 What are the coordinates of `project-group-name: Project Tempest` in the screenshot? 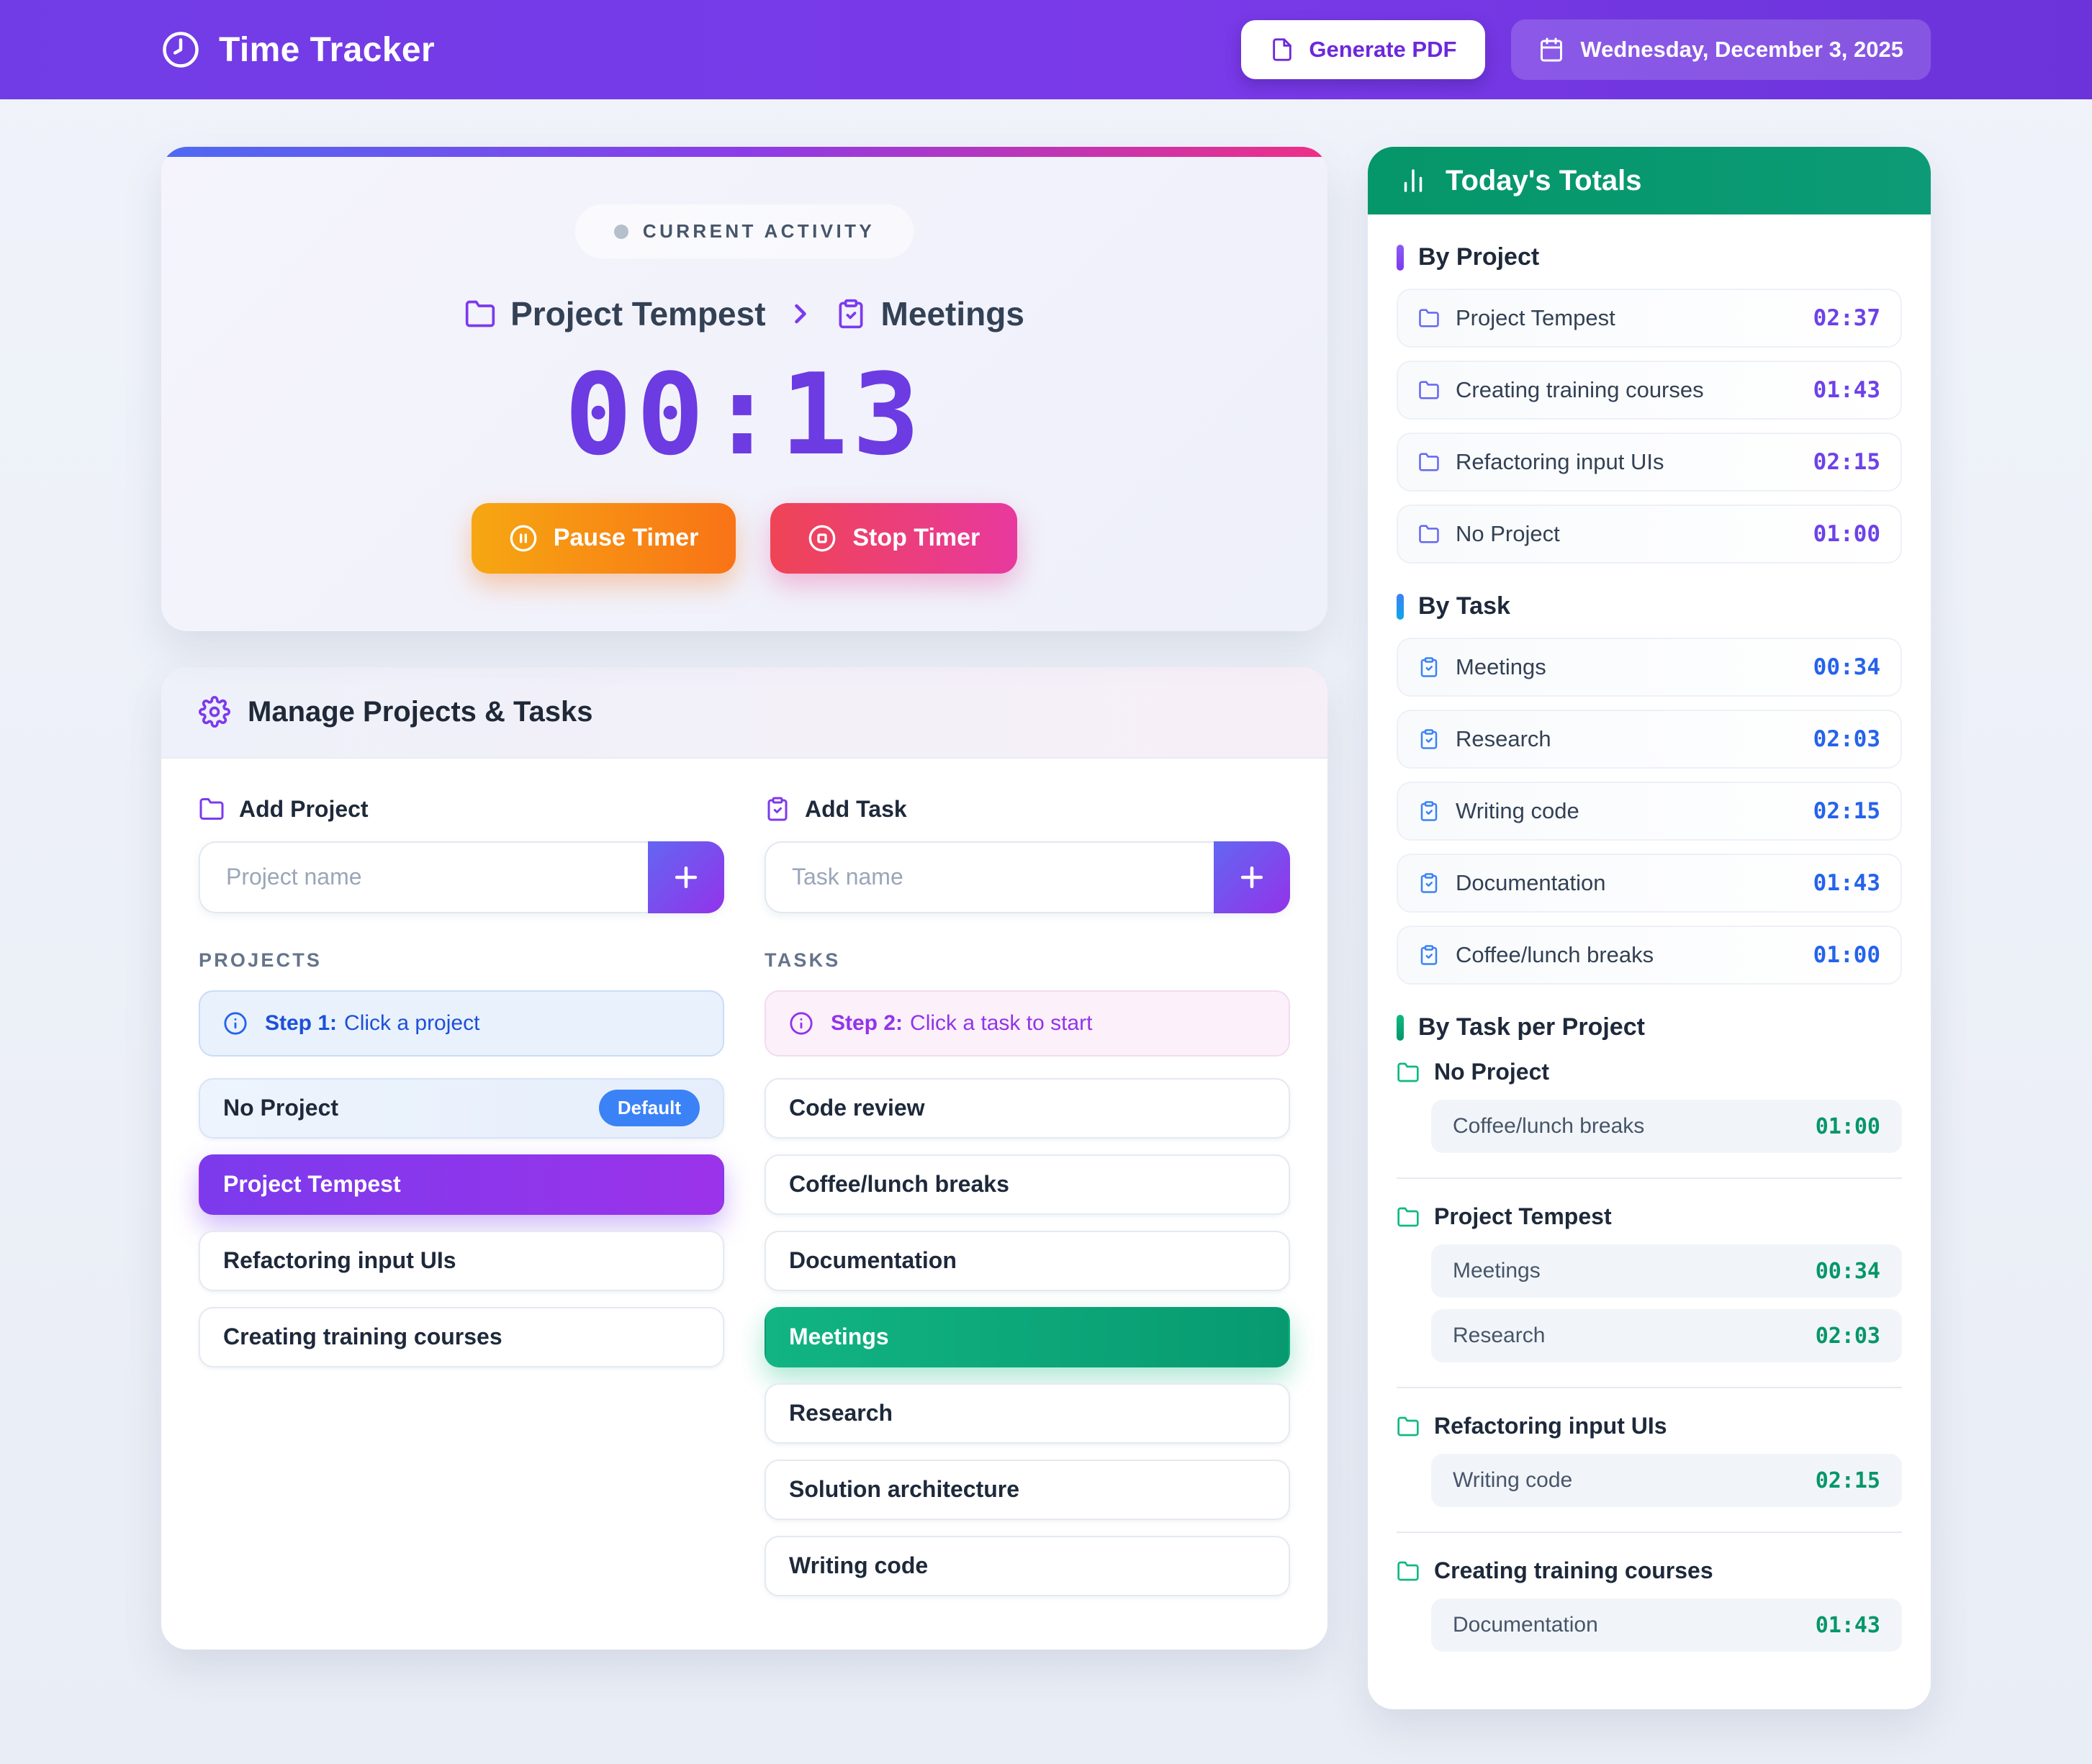 It's located at (1523, 1216).